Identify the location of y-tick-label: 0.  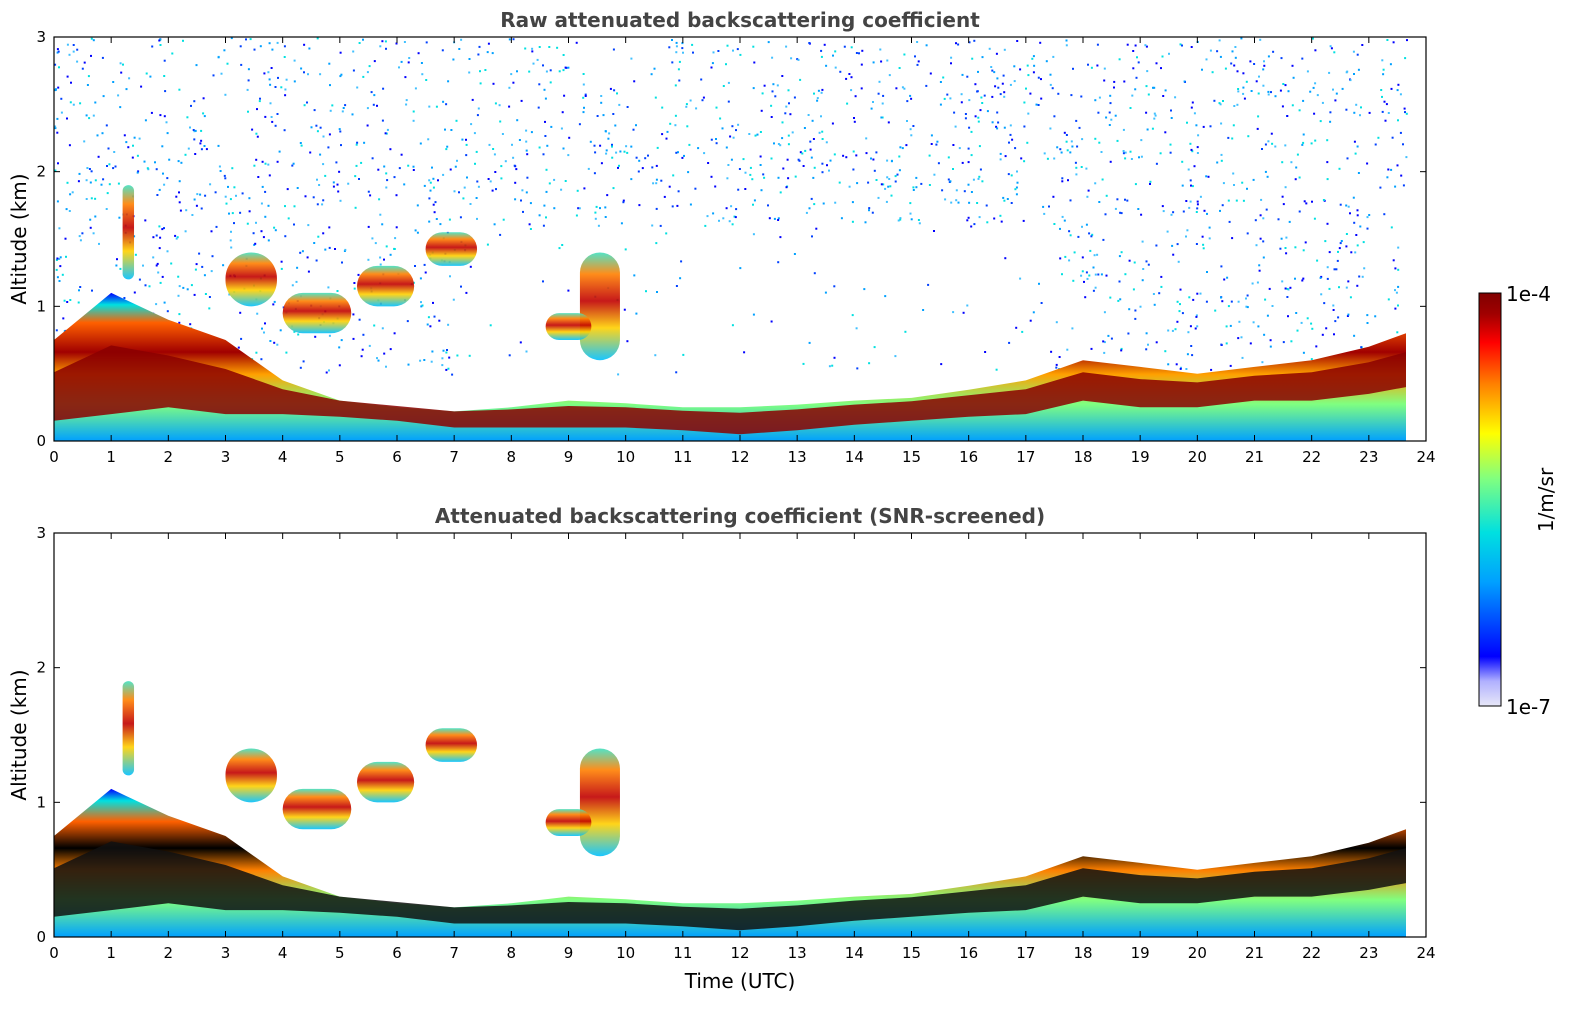
(41, 441).